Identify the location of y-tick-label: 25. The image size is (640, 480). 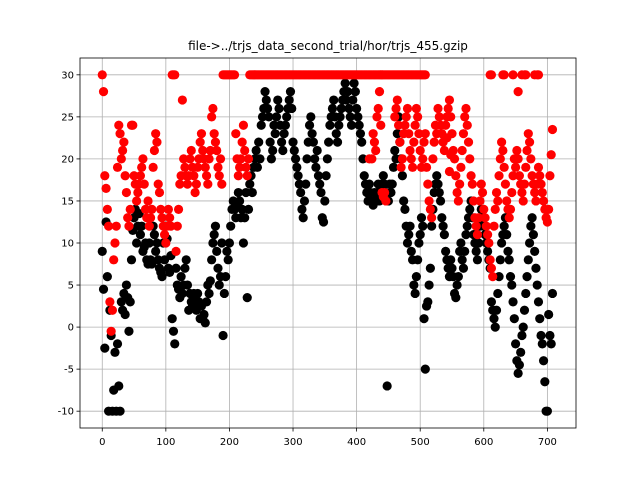
(67, 117).